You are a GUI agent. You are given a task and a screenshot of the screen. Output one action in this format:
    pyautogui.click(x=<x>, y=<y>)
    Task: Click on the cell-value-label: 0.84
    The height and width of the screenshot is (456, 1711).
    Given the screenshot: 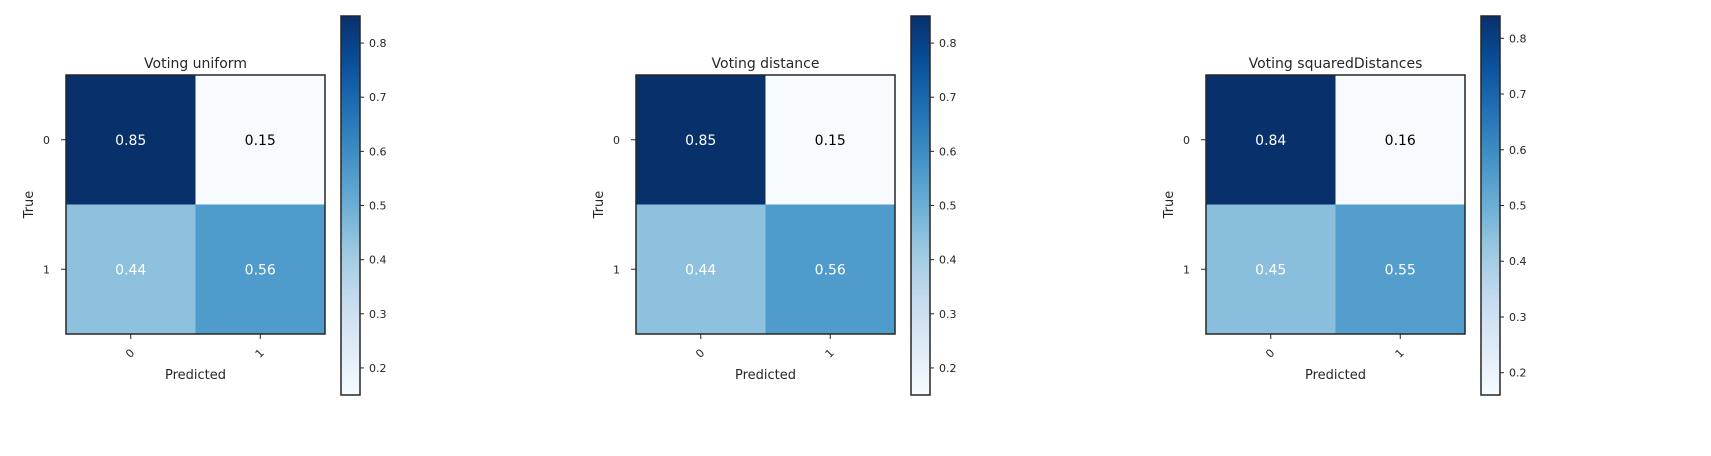 What is the action you would take?
    pyautogui.click(x=1270, y=141)
    